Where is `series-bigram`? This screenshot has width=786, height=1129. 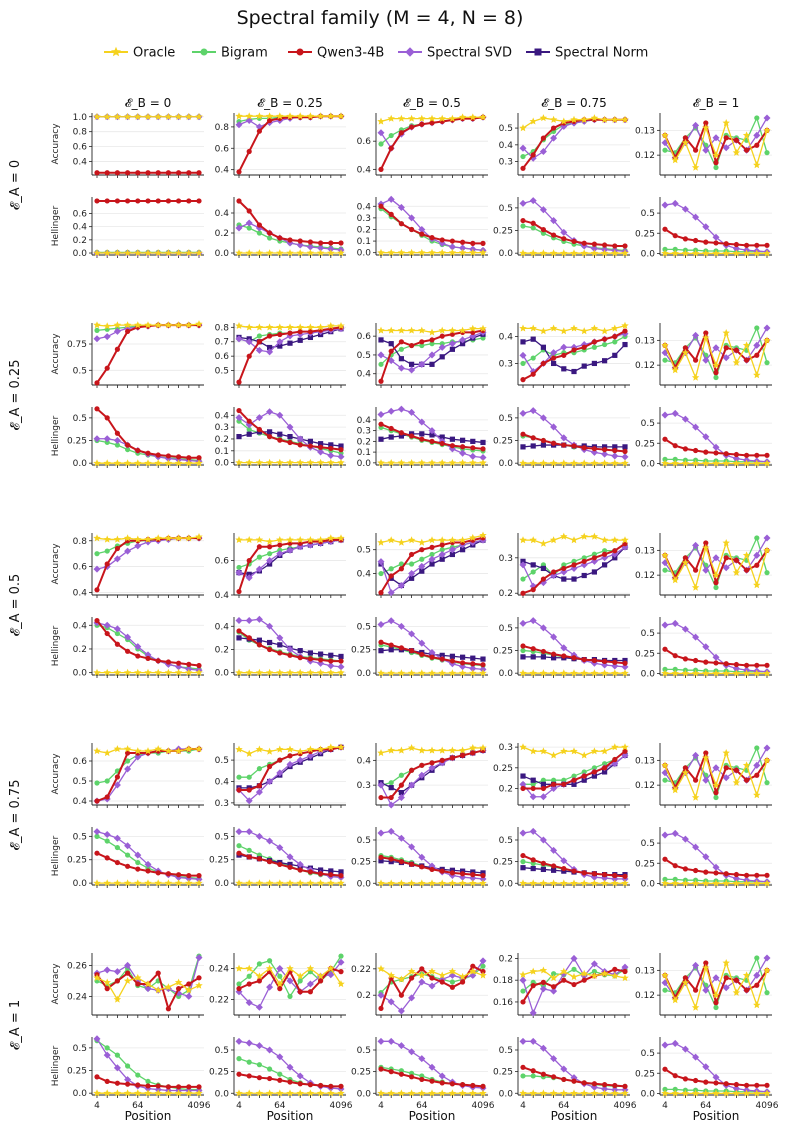
series-bigram is located at coordinates (290, 976).